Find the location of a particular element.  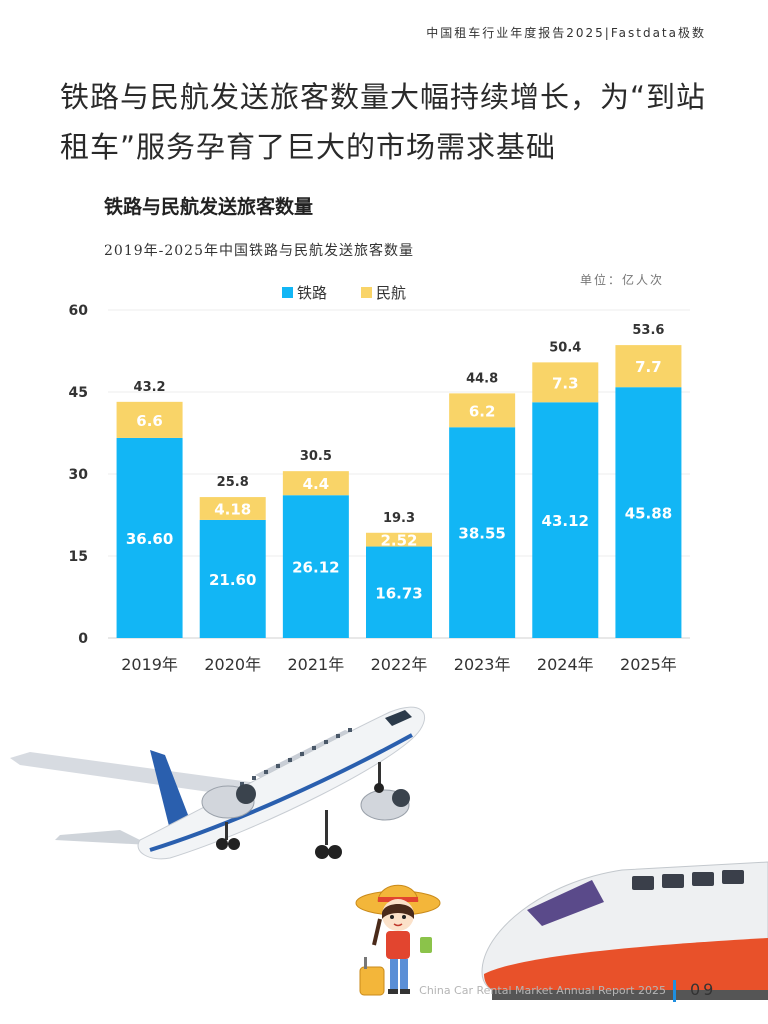

x-tick-label: 2023年 is located at coordinates (482, 664).